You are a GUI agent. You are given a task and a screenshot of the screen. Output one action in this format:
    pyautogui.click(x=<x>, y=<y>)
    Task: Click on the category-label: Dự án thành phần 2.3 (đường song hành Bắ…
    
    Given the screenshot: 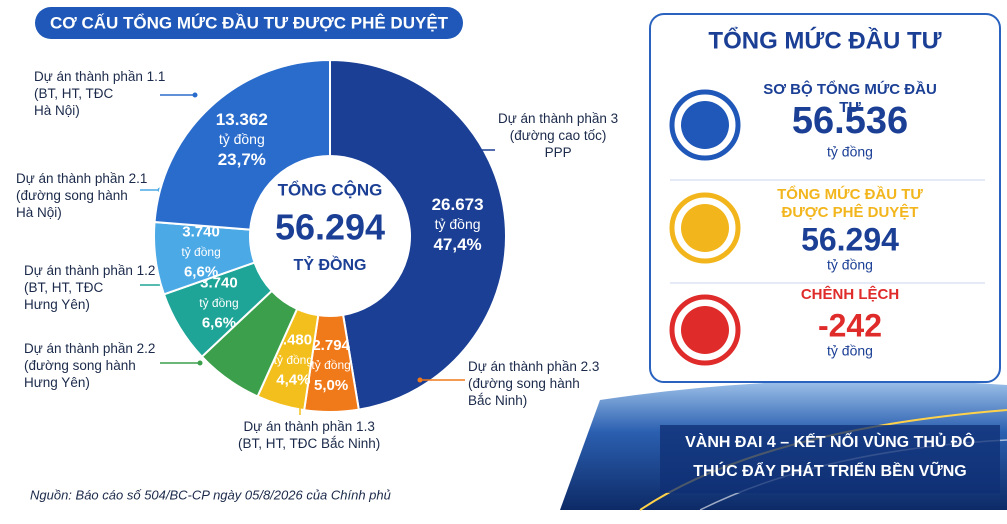 What is the action you would take?
    pyautogui.click(x=534, y=383)
    